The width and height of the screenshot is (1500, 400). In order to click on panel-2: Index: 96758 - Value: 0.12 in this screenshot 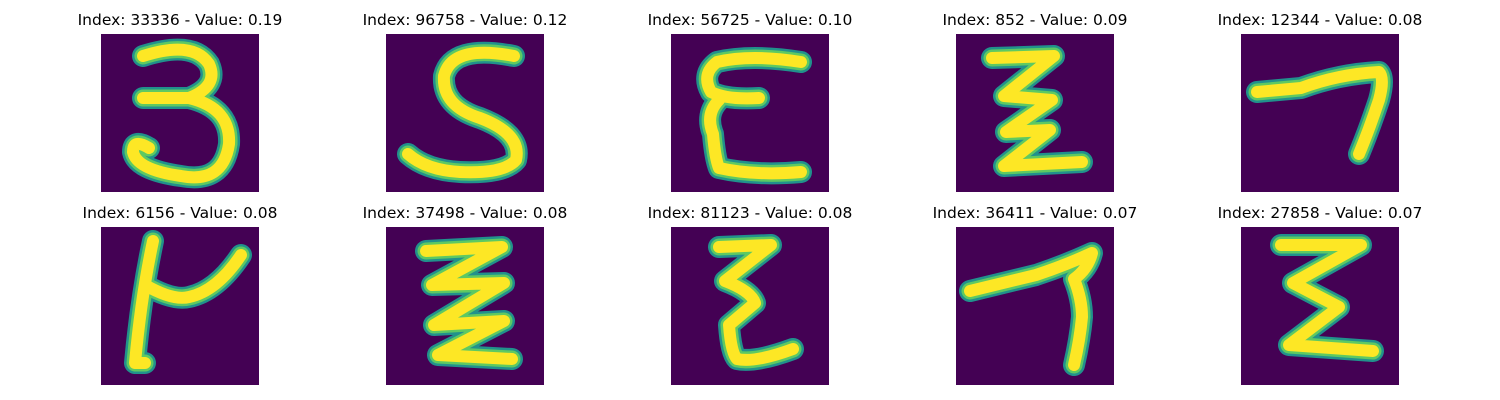, I will do `click(465, 96)`.